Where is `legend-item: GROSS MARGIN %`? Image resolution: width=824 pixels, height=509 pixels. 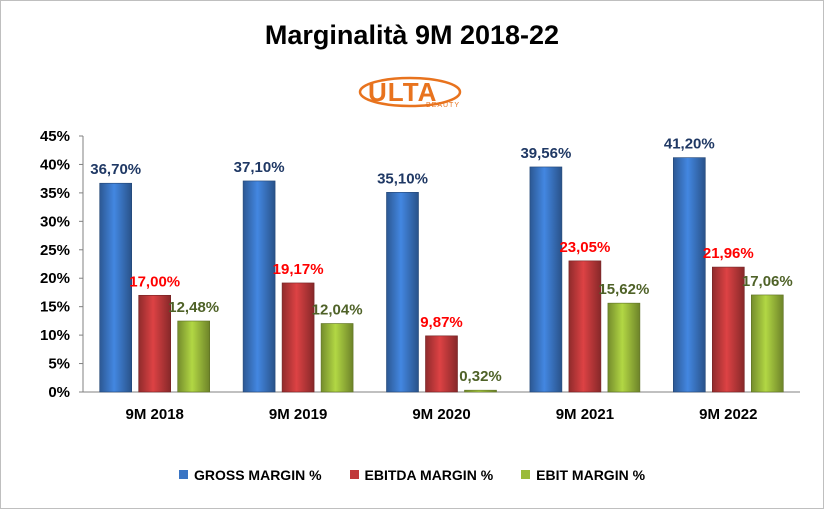
legend-item: GROSS MARGIN % is located at coordinates (250, 474).